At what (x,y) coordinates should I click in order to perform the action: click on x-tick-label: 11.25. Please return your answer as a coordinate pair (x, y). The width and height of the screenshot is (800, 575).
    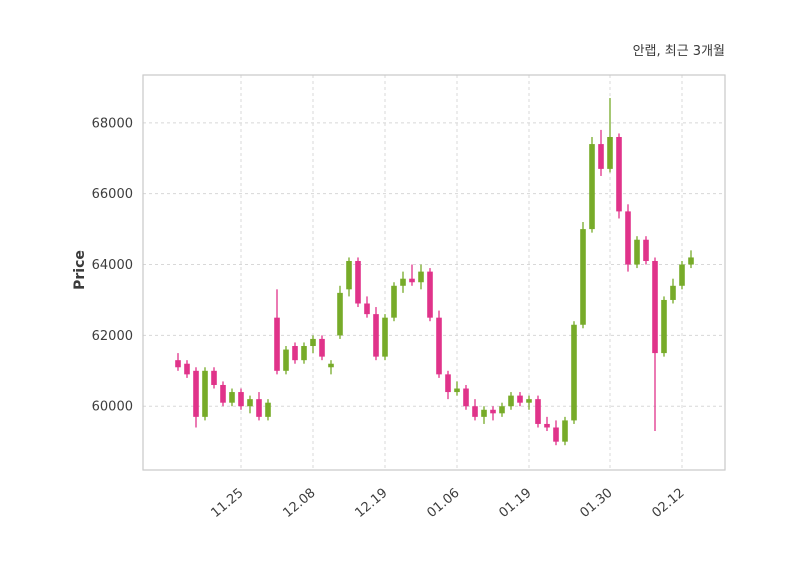
    Looking at the image, I should click on (227, 503).